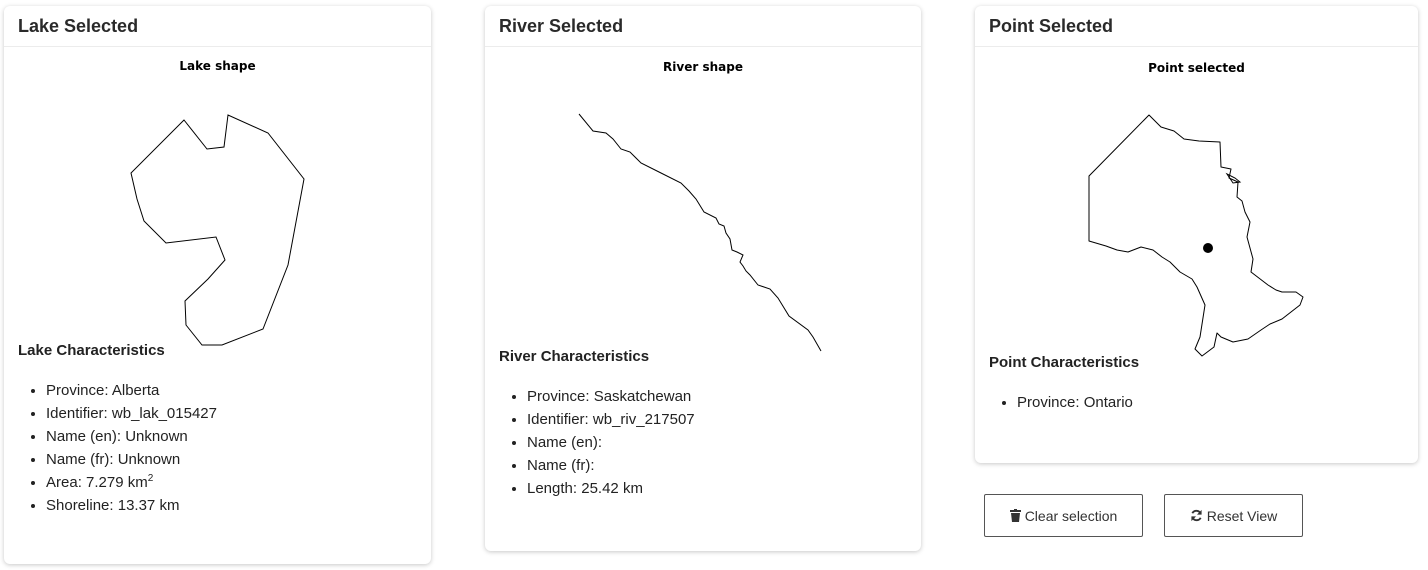  Describe the element at coordinates (231, 505) in the screenshot. I see `list-item: Shoreline: 13.37 km` at that location.